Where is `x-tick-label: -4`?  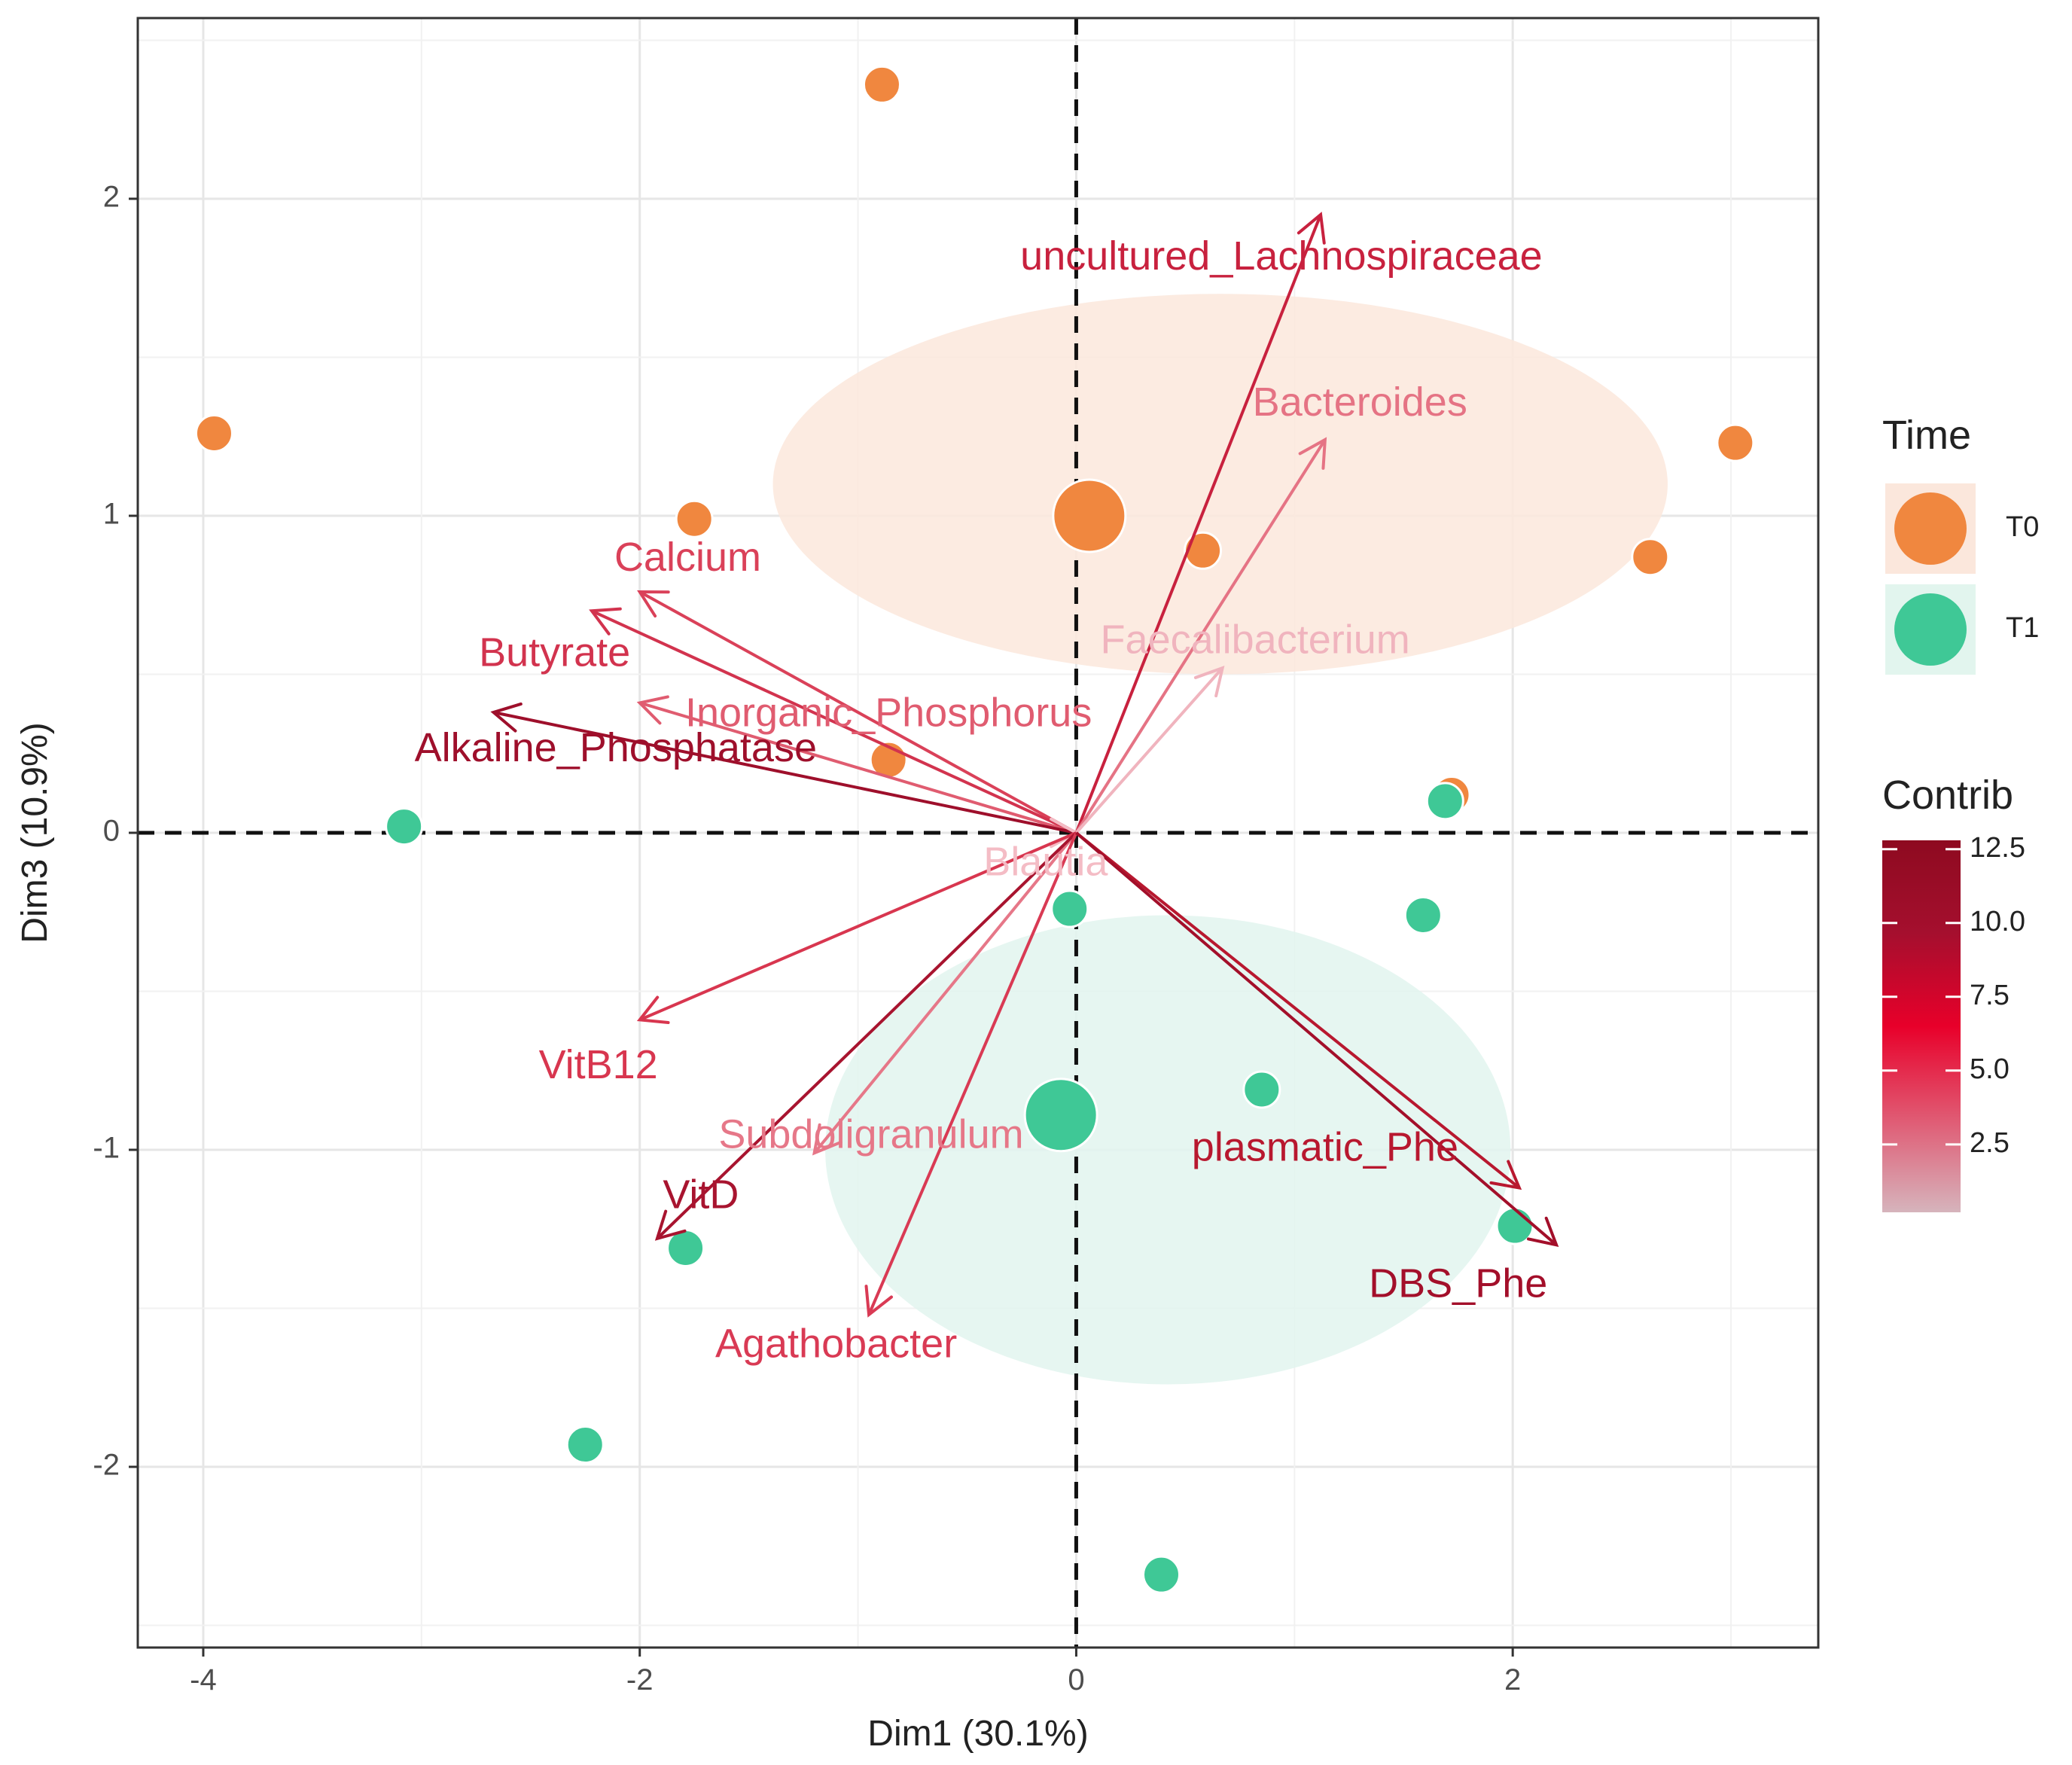 x-tick-label: -4 is located at coordinates (203, 1679).